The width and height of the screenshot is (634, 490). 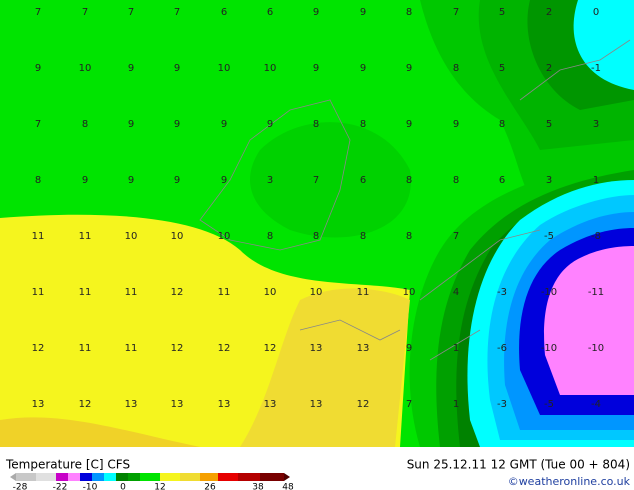 I want to click on legend-tick-label: 26, so click(x=210, y=486).